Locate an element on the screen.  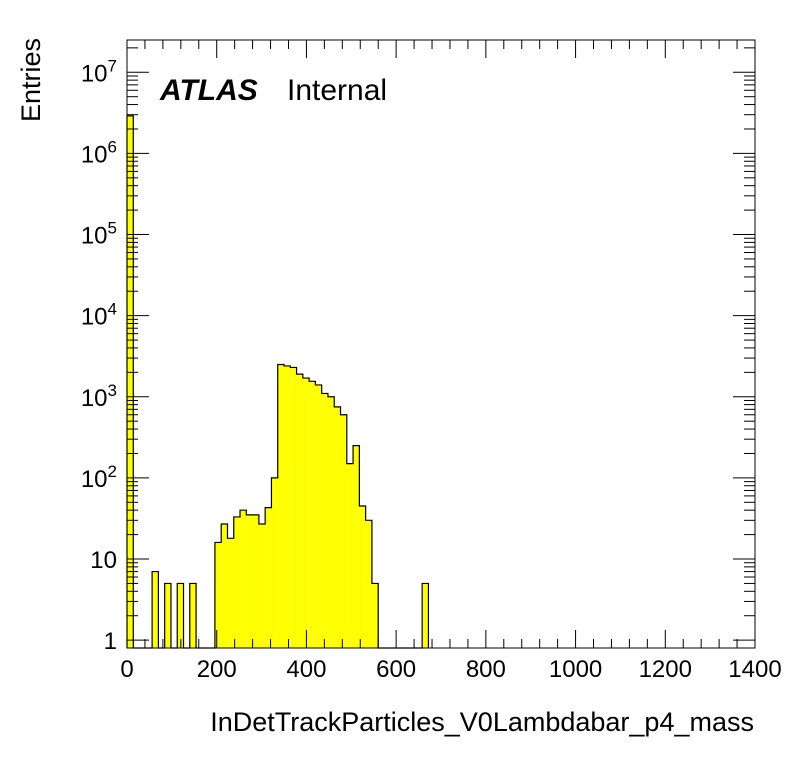
x-tick-label: 1000 is located at coordinates (575, 669).